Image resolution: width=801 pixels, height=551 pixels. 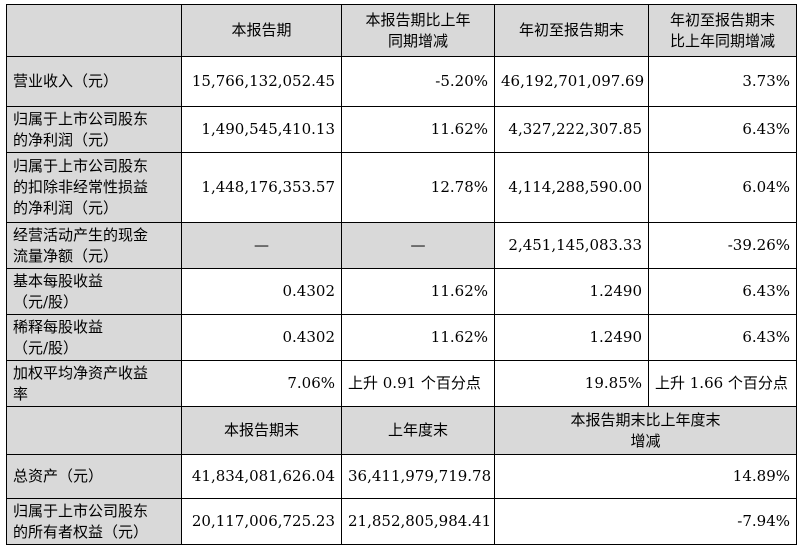 What do you see at coordinates (94, 476) in the screenshot?
I see `row-label-total-assets: 总资产（元）` at bounding box center [94, 476].